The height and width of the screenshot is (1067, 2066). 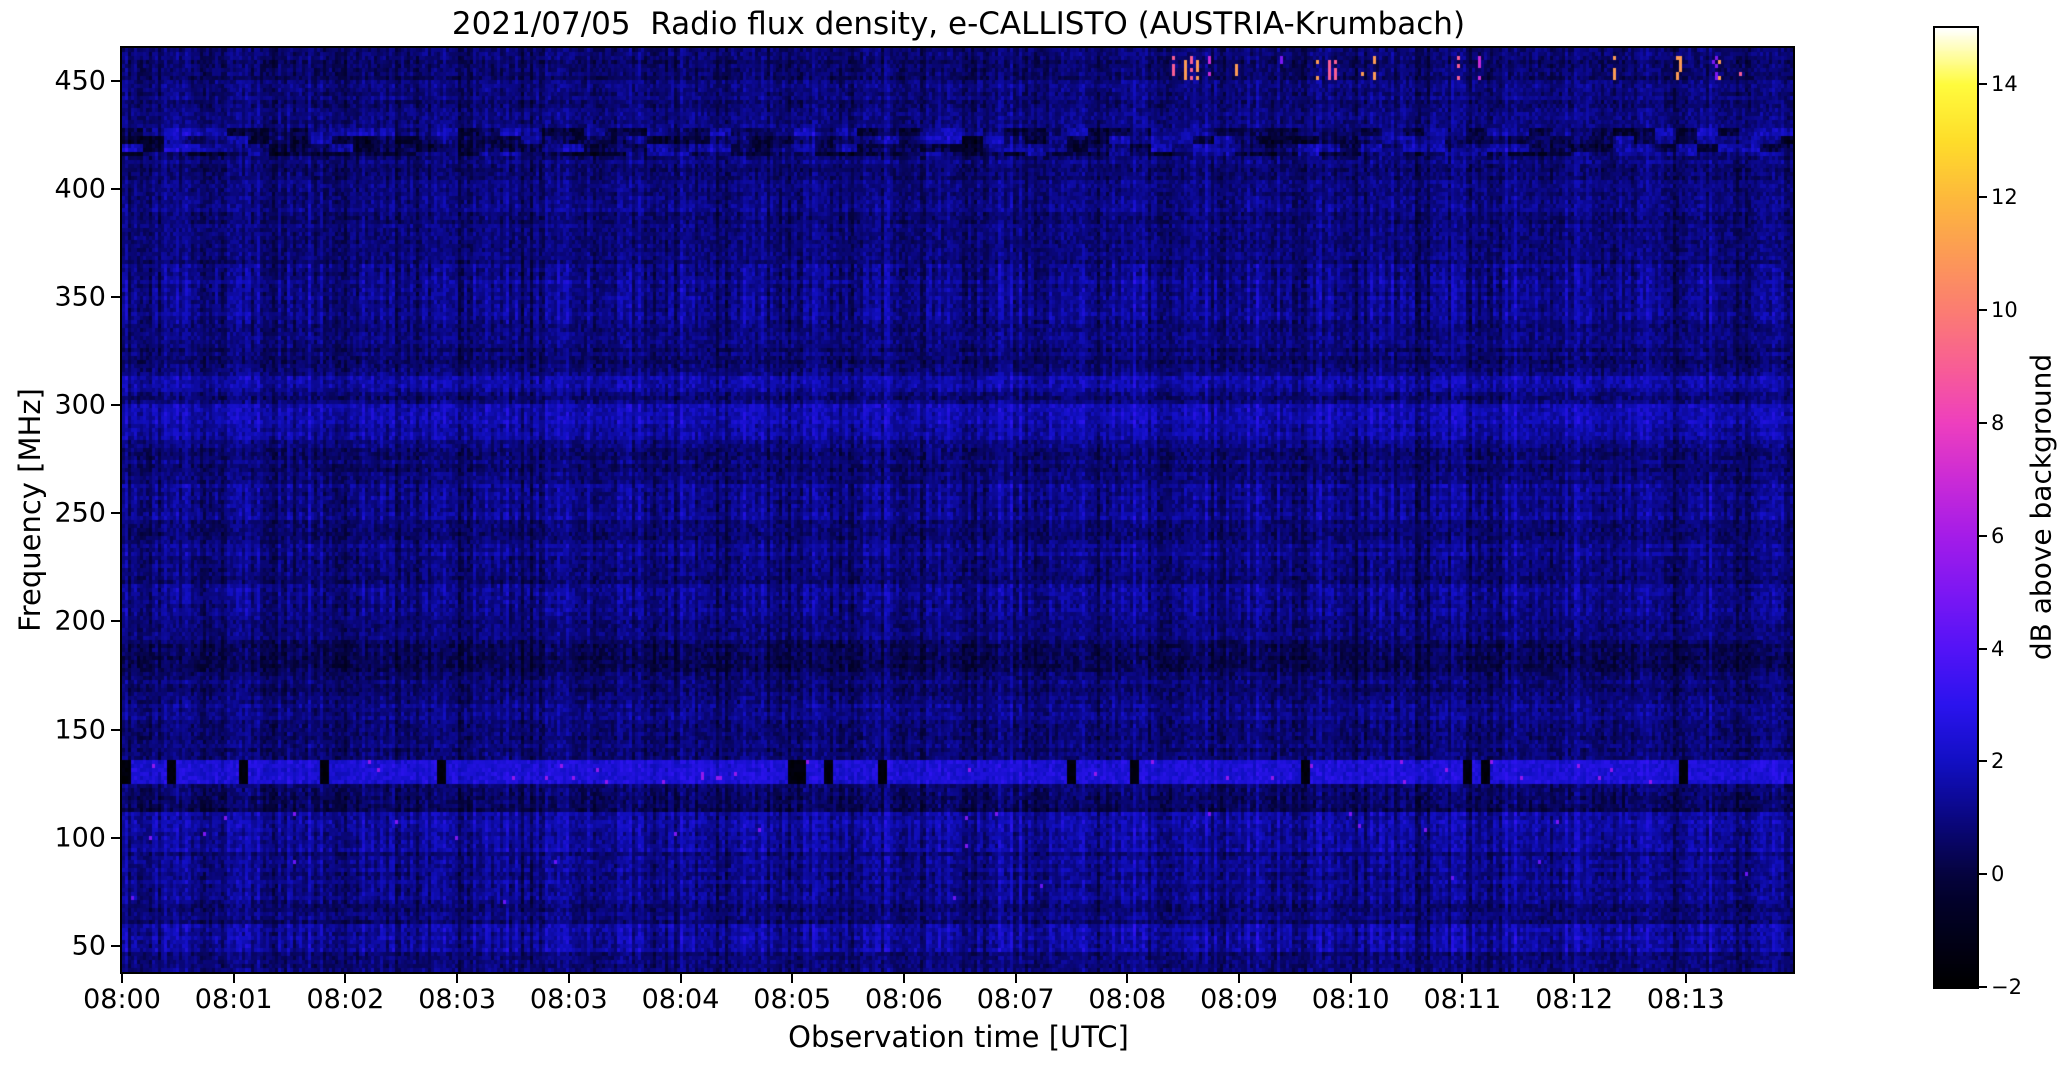 What do you see at coordinates (792, 999) in the screenshot?
I see `x-tick-label: 08:05` at bounding box center [792, 999].